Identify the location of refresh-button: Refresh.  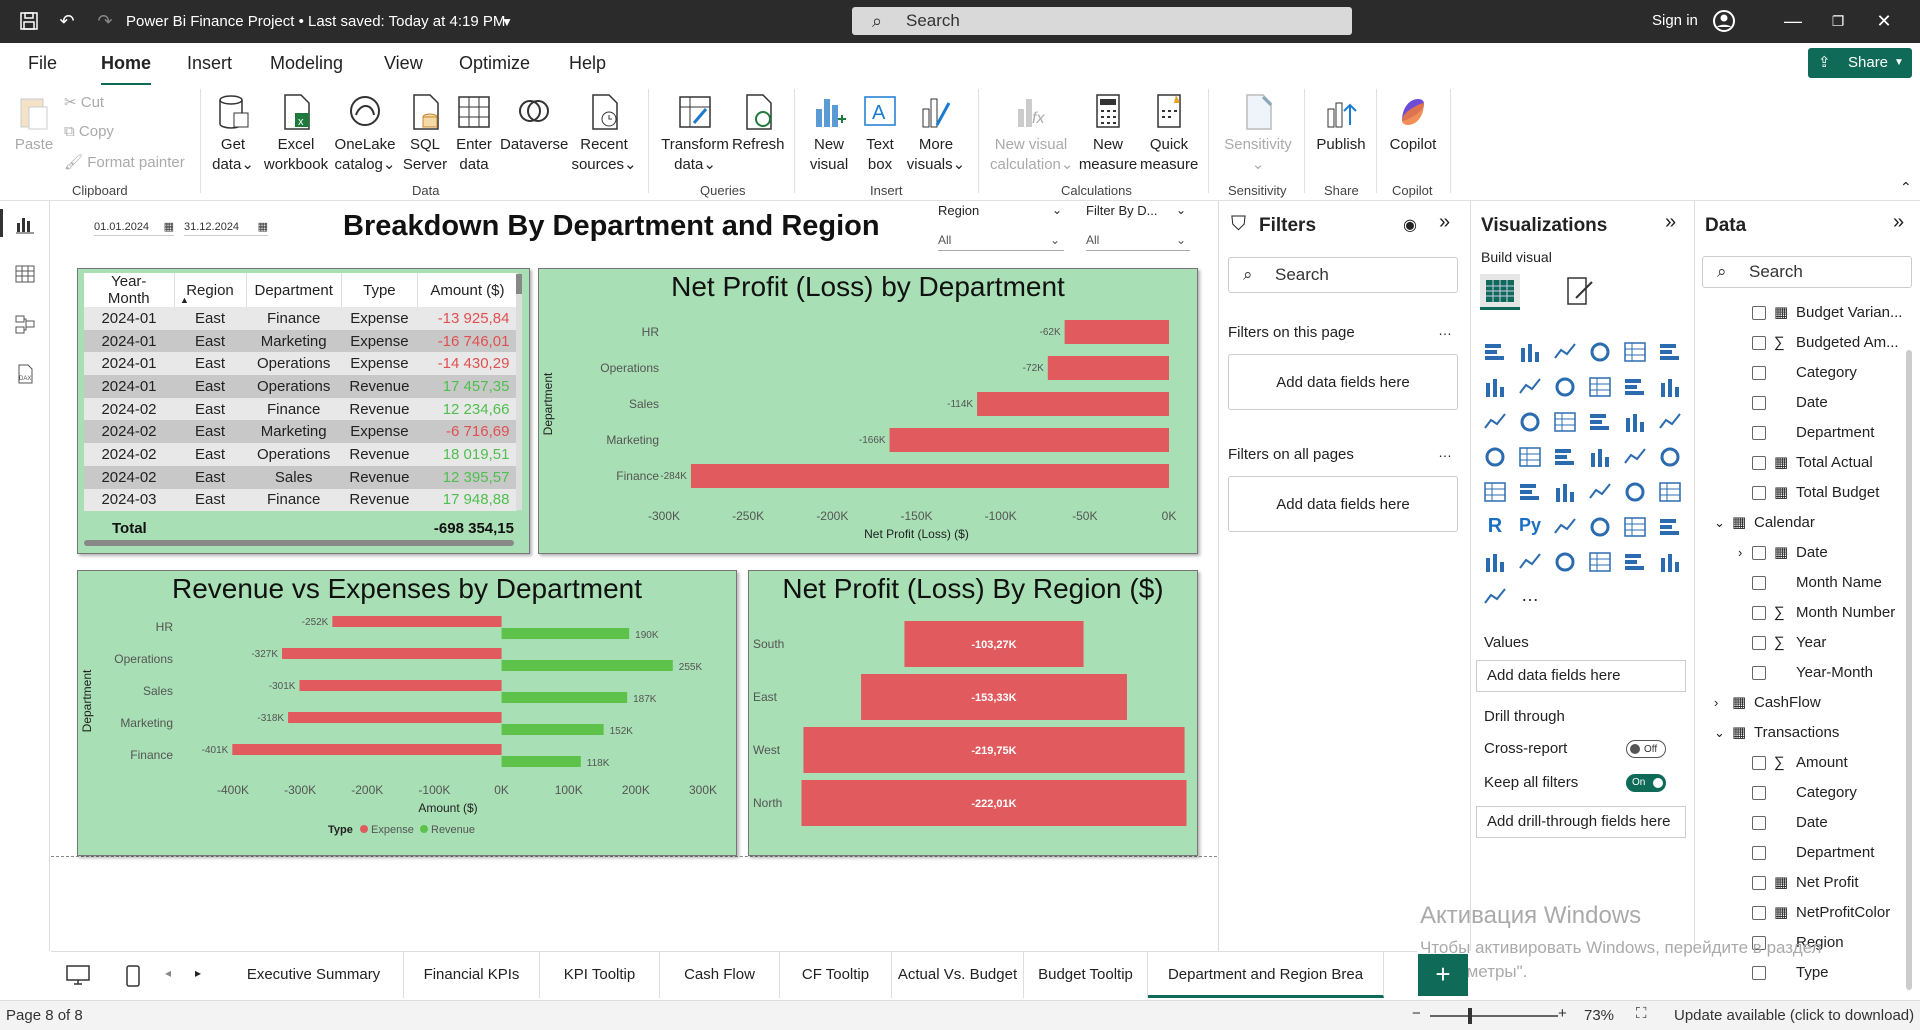
(758, 123).